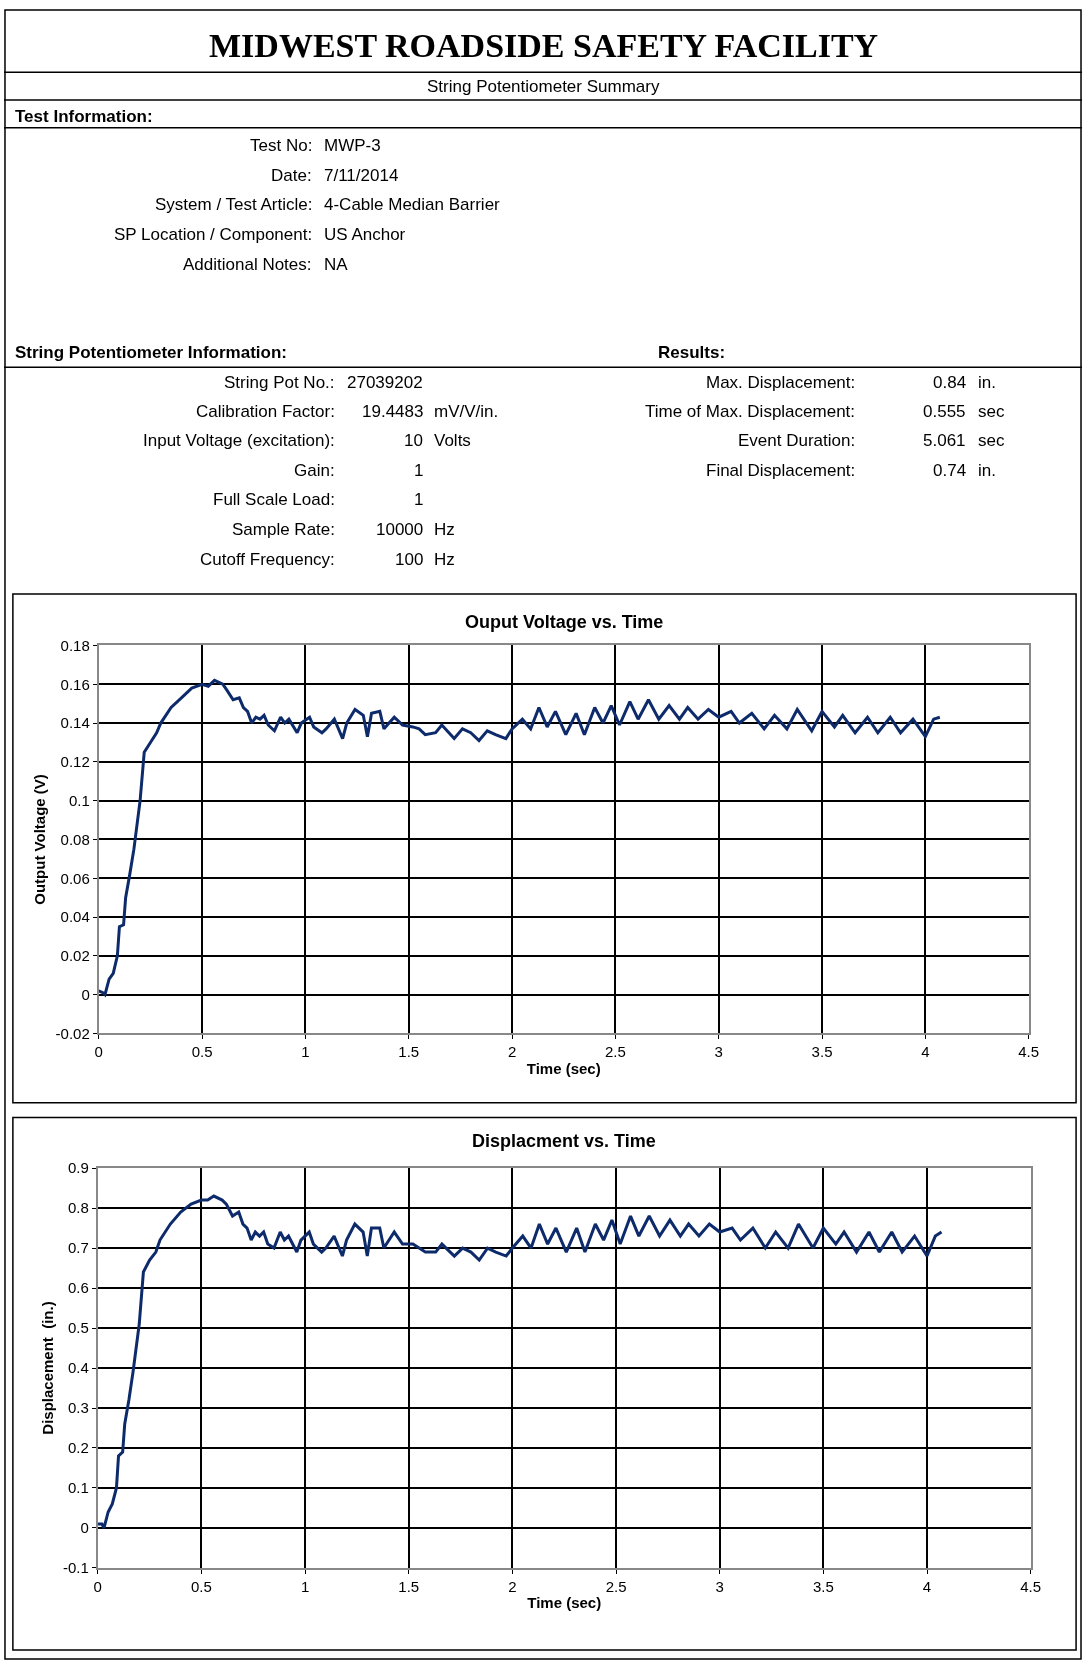 The width and height of the screenshot is (1092, 1669). Describe the element at coordinates (78, 1448) in the screenshot. I see `y-tick-label: 0.2` at that location.